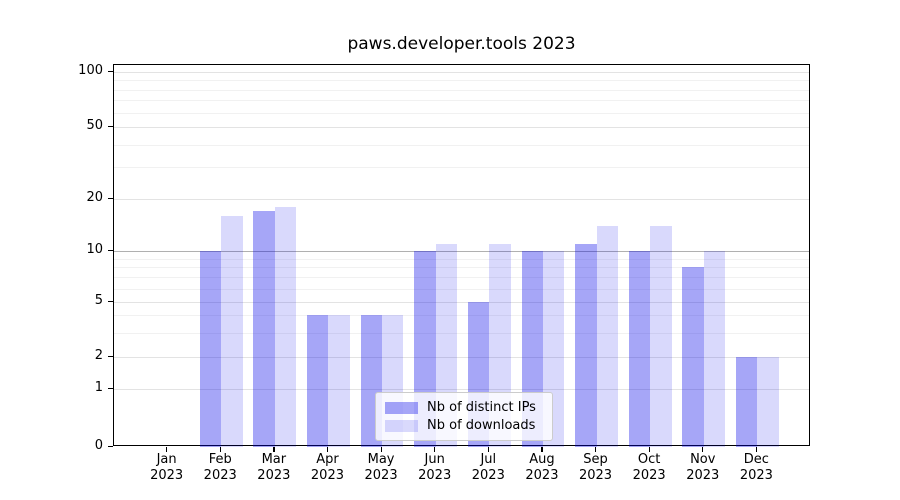 The height and width of the screenshot is (500, 900). Describe the element at coordinates (649, 467) in the screenshot. I see `x-tick-label: Oct 2023` at that location.